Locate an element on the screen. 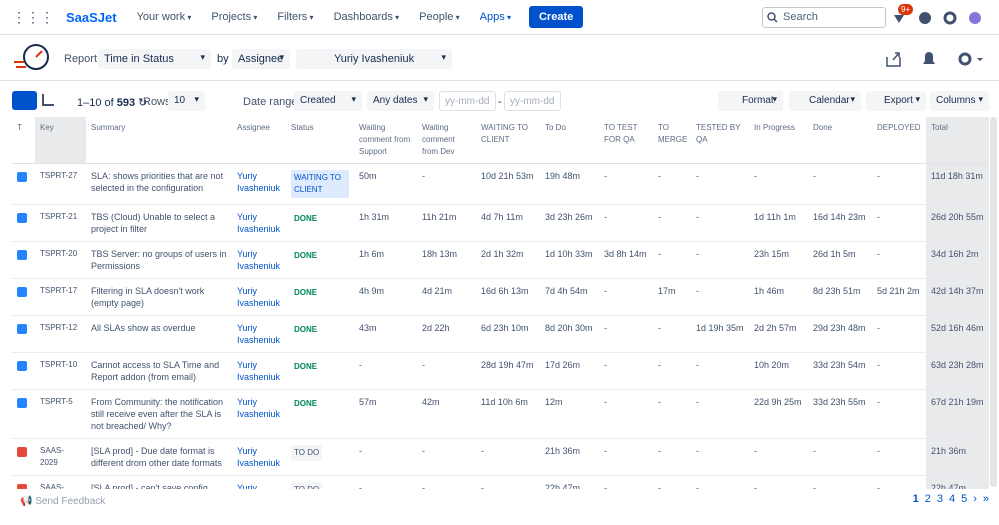 This screenshot has height=525, width=999. issue-key: TSPRT-21 is located at coordinates (59, 216).